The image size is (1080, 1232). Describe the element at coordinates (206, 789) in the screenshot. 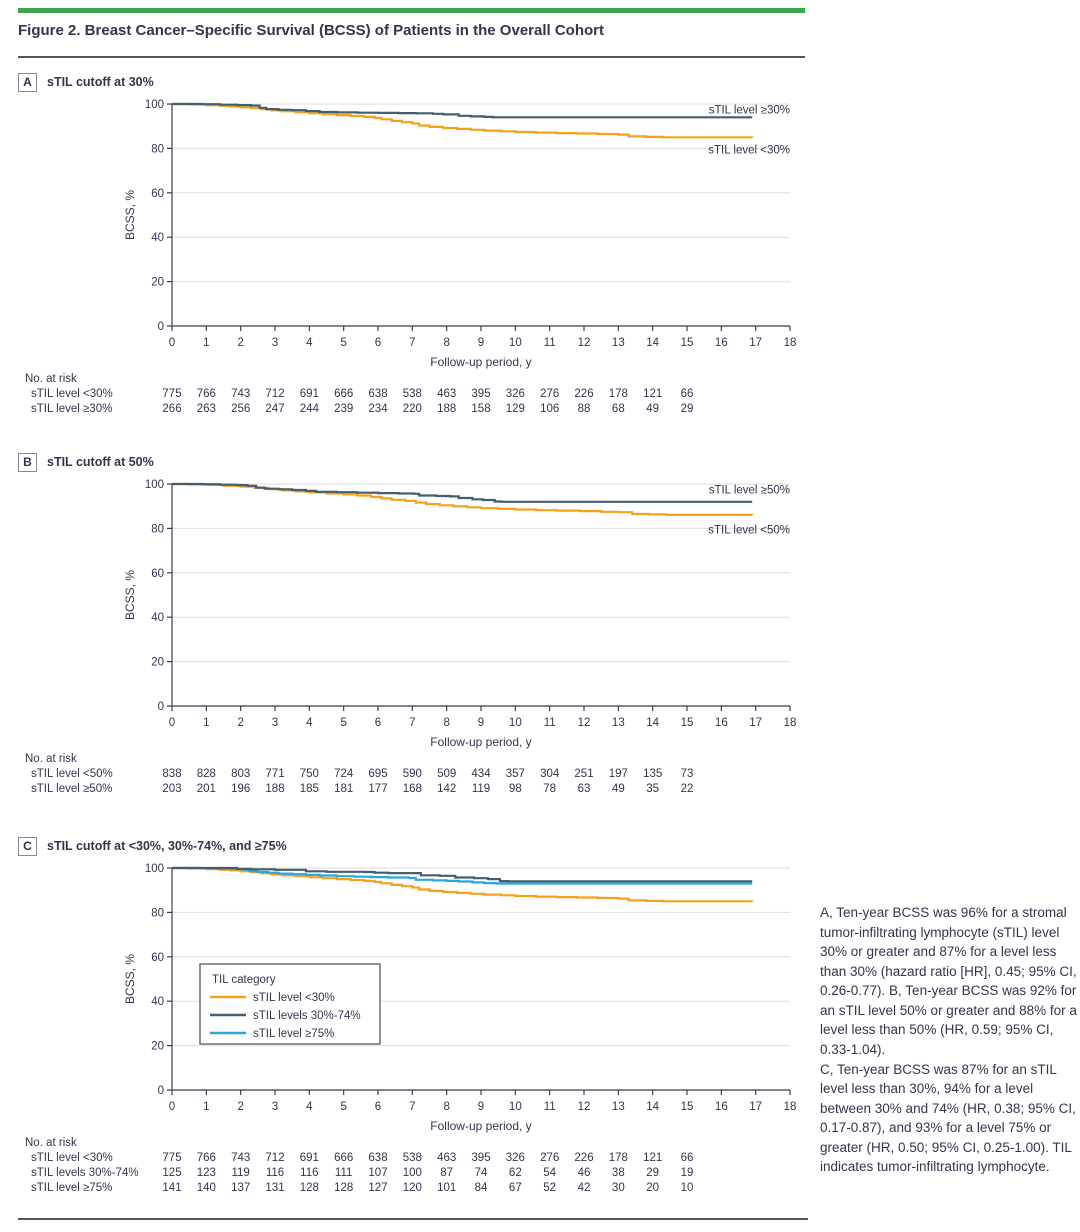

I see `at-risk-value: 201` at that location.